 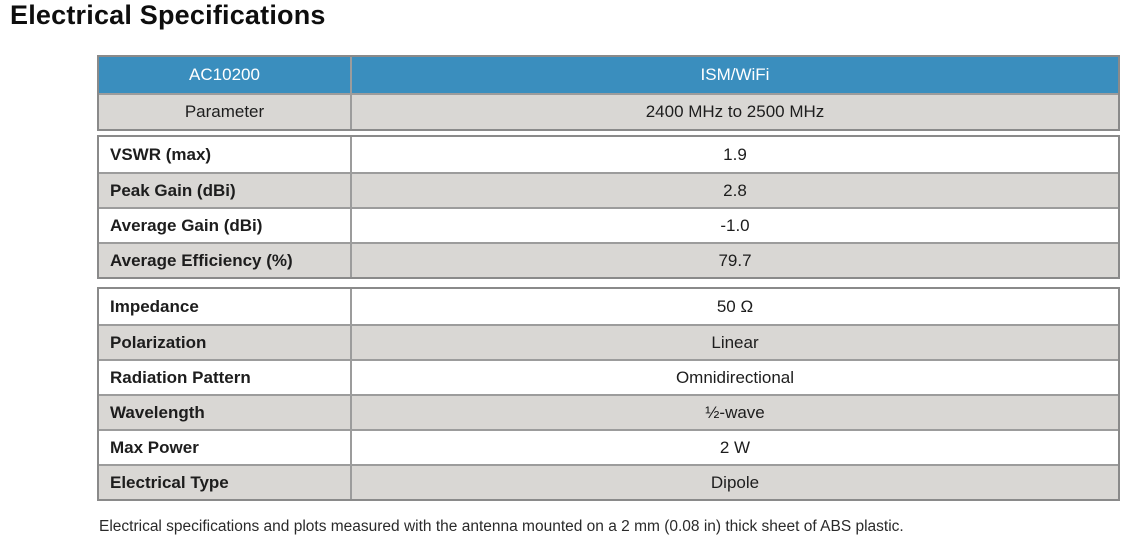 I want to click on row-value: Linear, so click(x=735, y=342).